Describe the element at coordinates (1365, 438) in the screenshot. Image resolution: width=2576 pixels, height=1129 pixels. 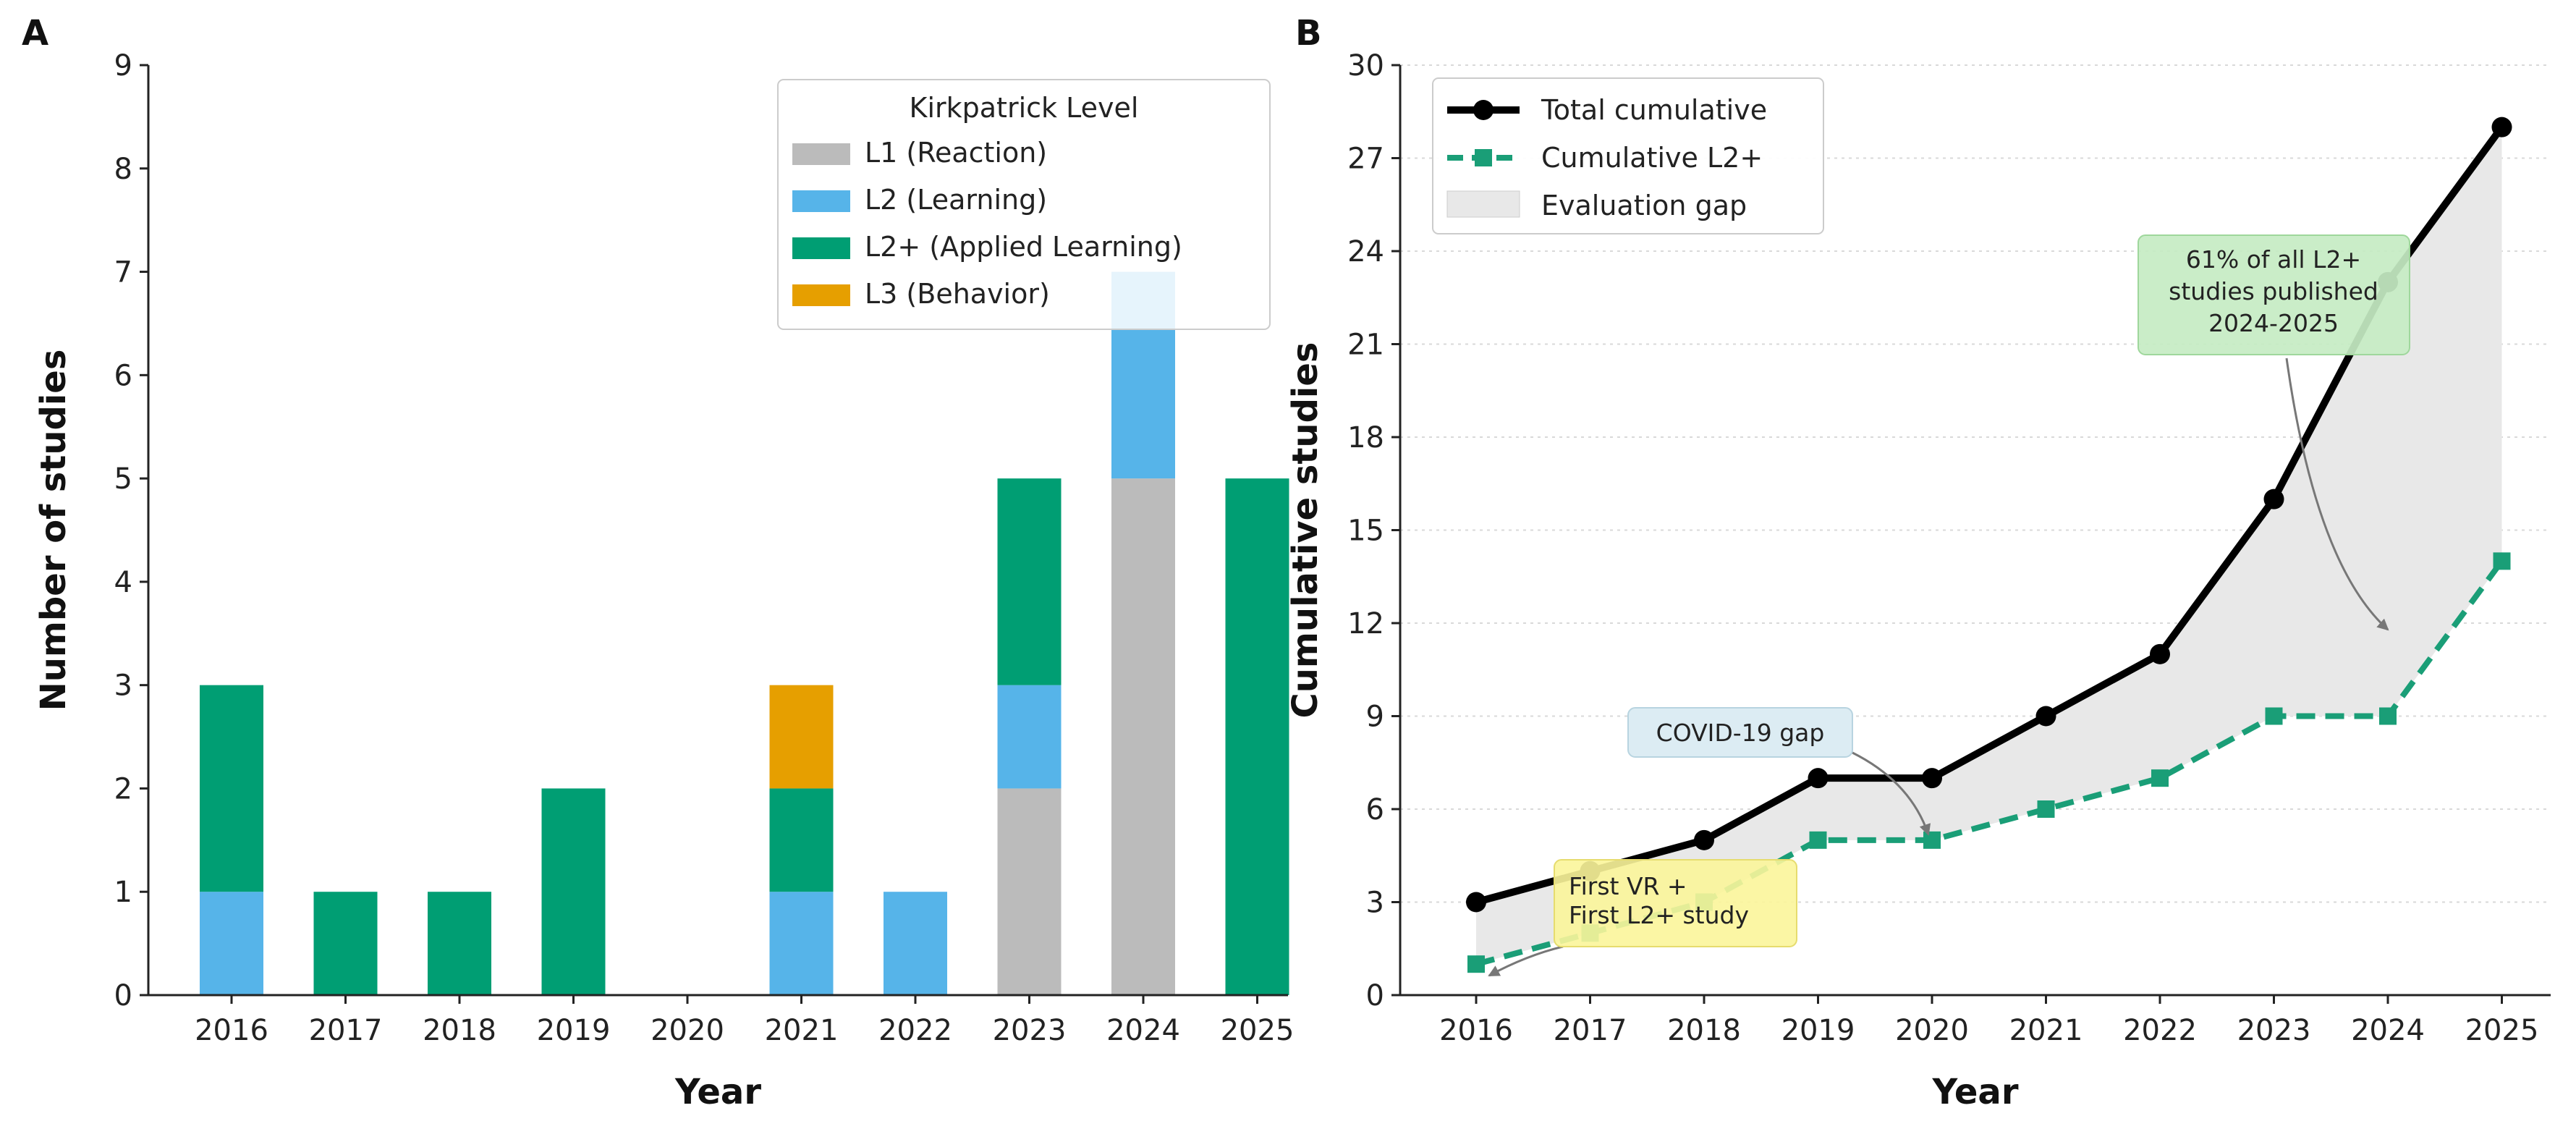
I see `y-tick-label: 18` at that location.